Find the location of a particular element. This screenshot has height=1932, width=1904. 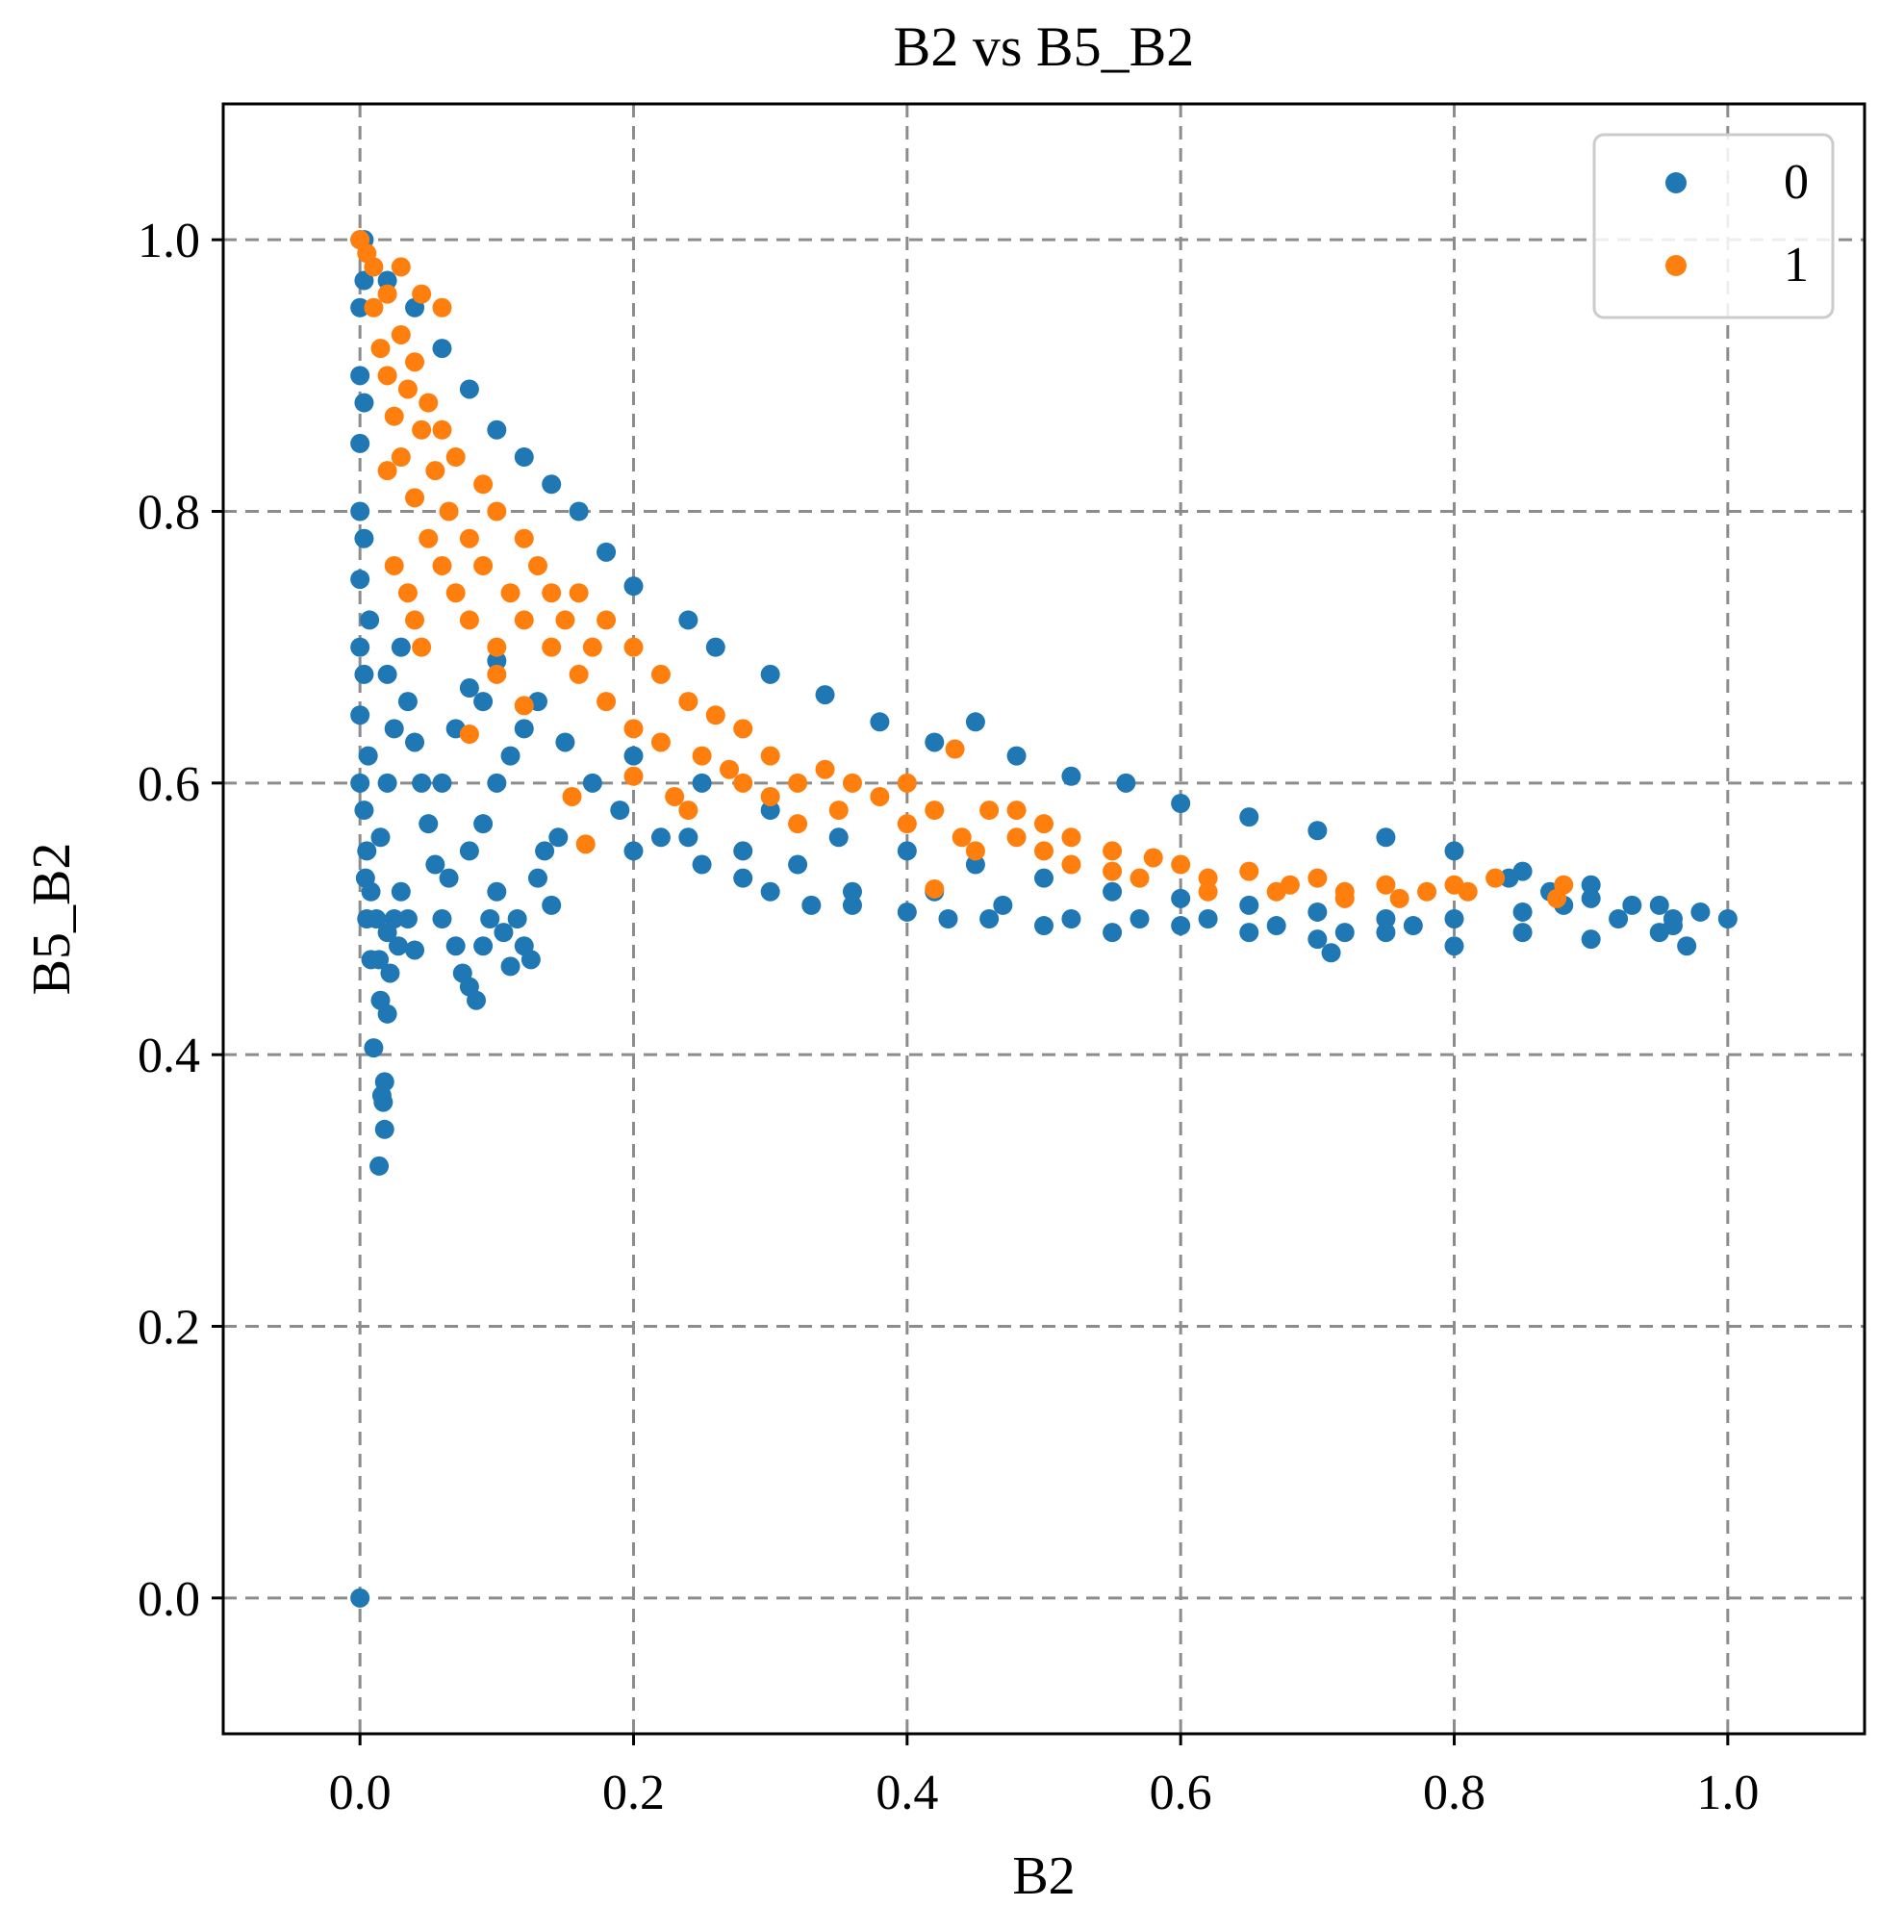

x-tick-label: 0.6 is located at coordinates (1181, 1793).